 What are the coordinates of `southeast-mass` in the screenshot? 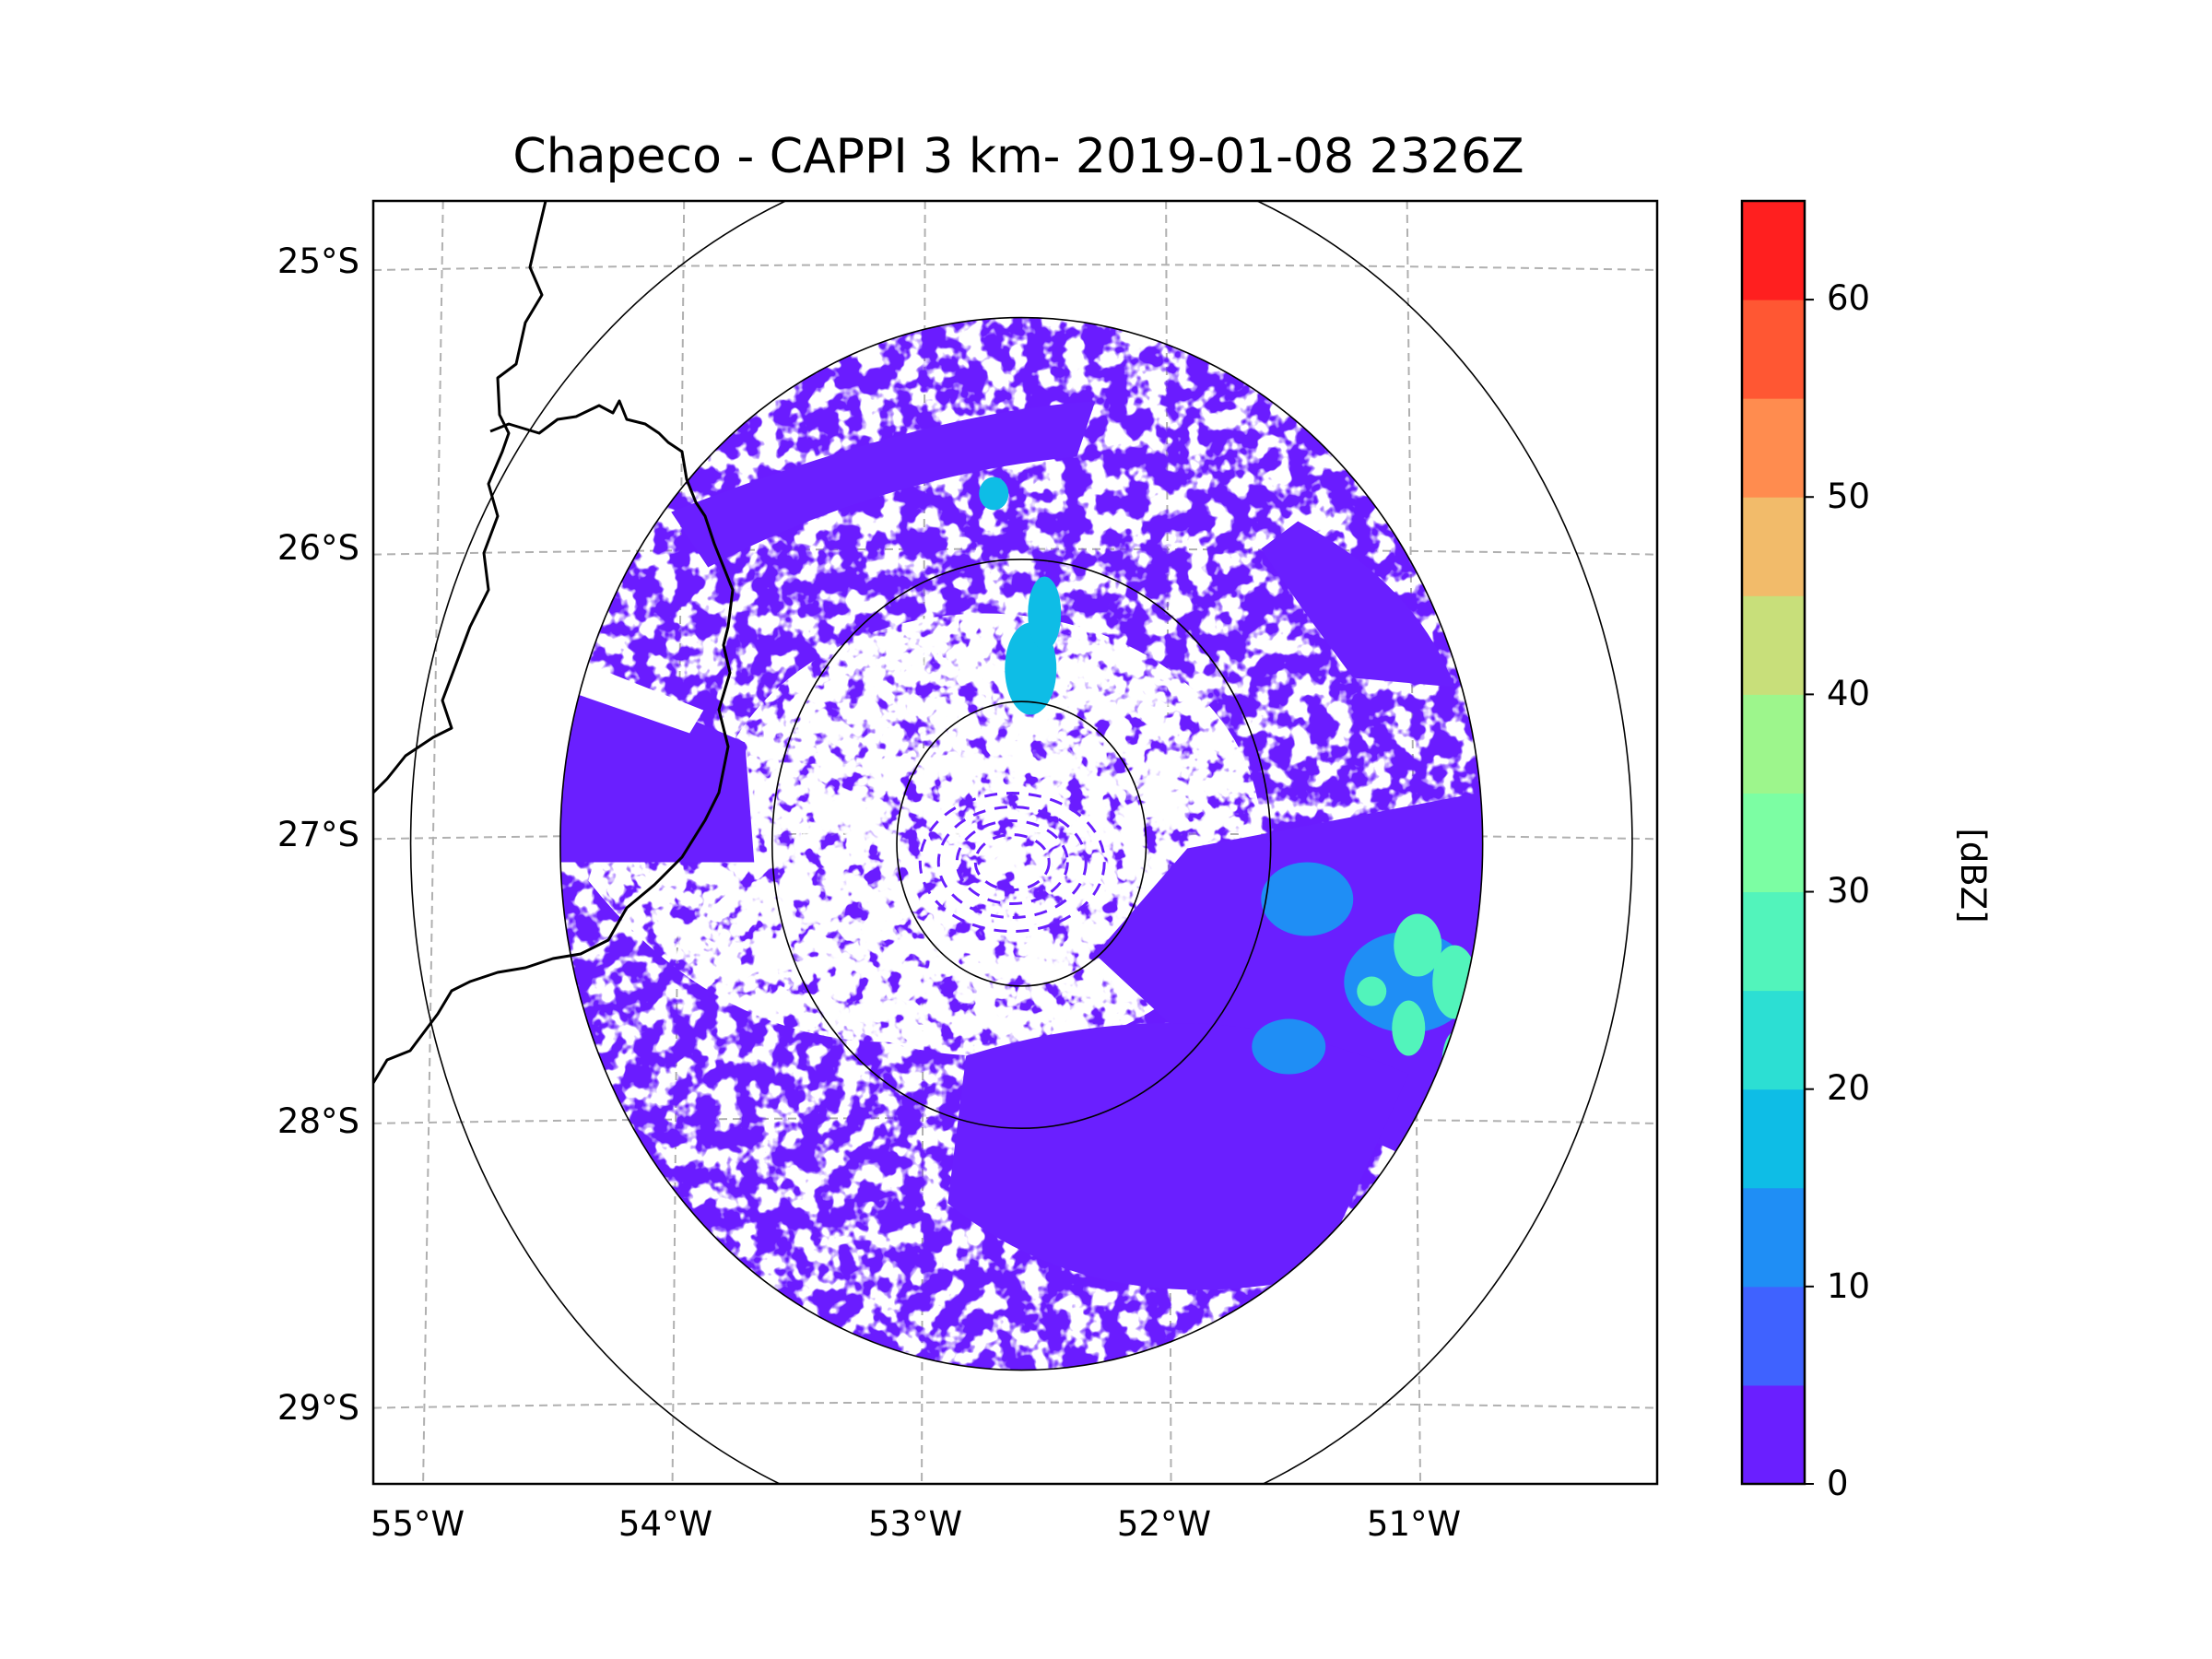 It's located at (1178, 1156).